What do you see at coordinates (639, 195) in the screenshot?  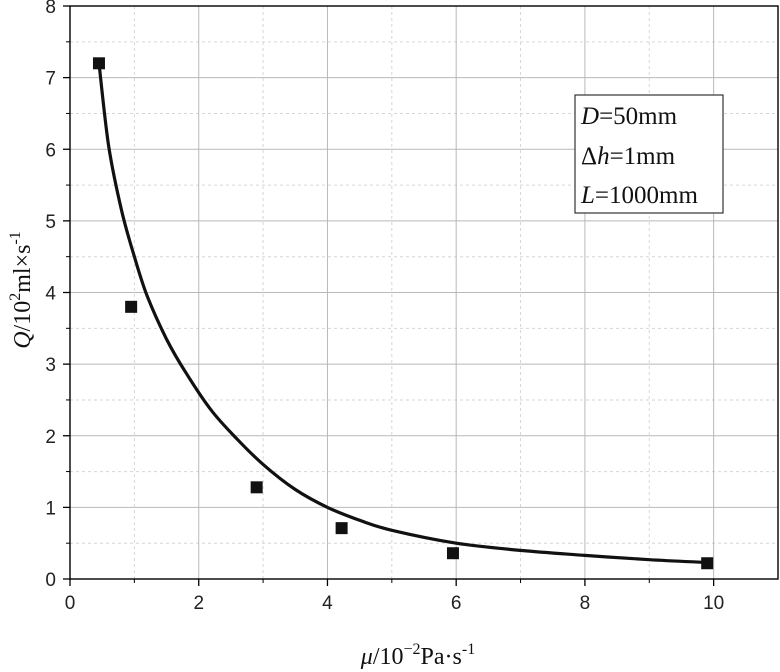 I see `legend-line-length: L=1000mm` at bounding box center [639, 195].